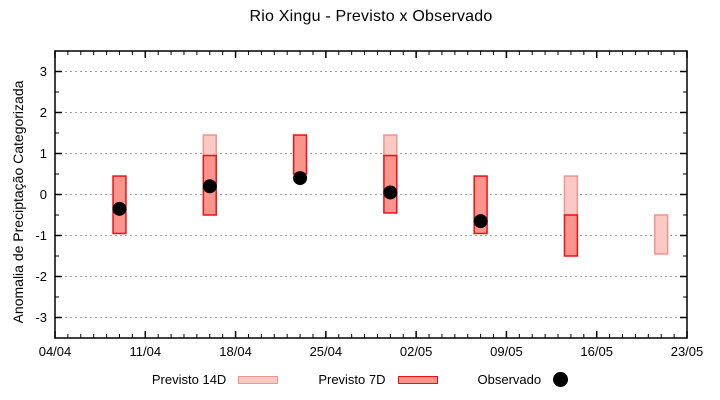 The height and width of the screenshot is (400, 720). What do you see at coordinates (189, 379) in the screenshot?
I see `legend-label-previsto-14d: Previsto 14D` at bounding box center [189, 379].